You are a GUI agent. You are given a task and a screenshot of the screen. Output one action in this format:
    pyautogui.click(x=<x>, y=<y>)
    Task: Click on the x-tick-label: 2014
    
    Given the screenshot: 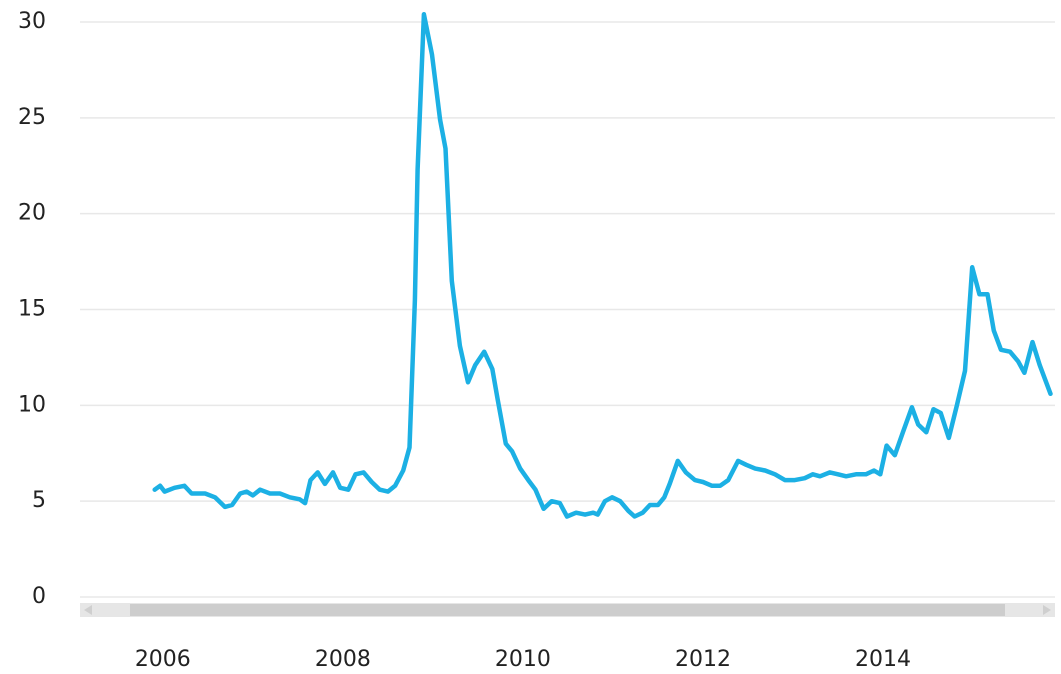 What is the action you would take?
    pyautogui.click(x=883, y=659)
    